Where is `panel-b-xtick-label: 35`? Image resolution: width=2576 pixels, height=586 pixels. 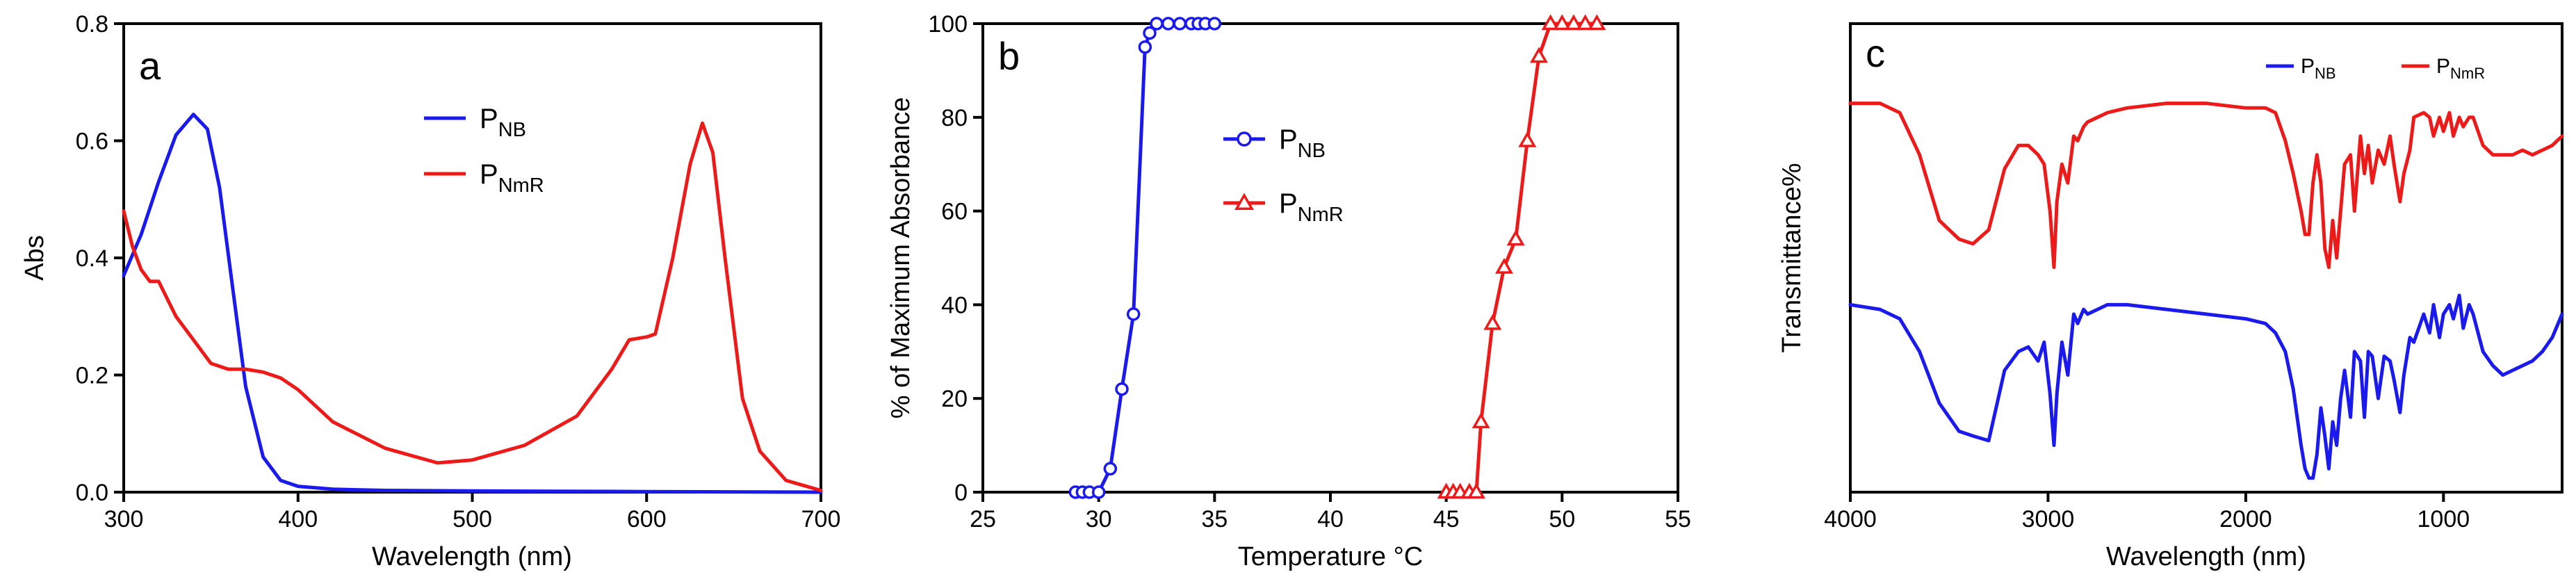 panel-b-xtick-label: 35 is located at coordinates (1214, 519).